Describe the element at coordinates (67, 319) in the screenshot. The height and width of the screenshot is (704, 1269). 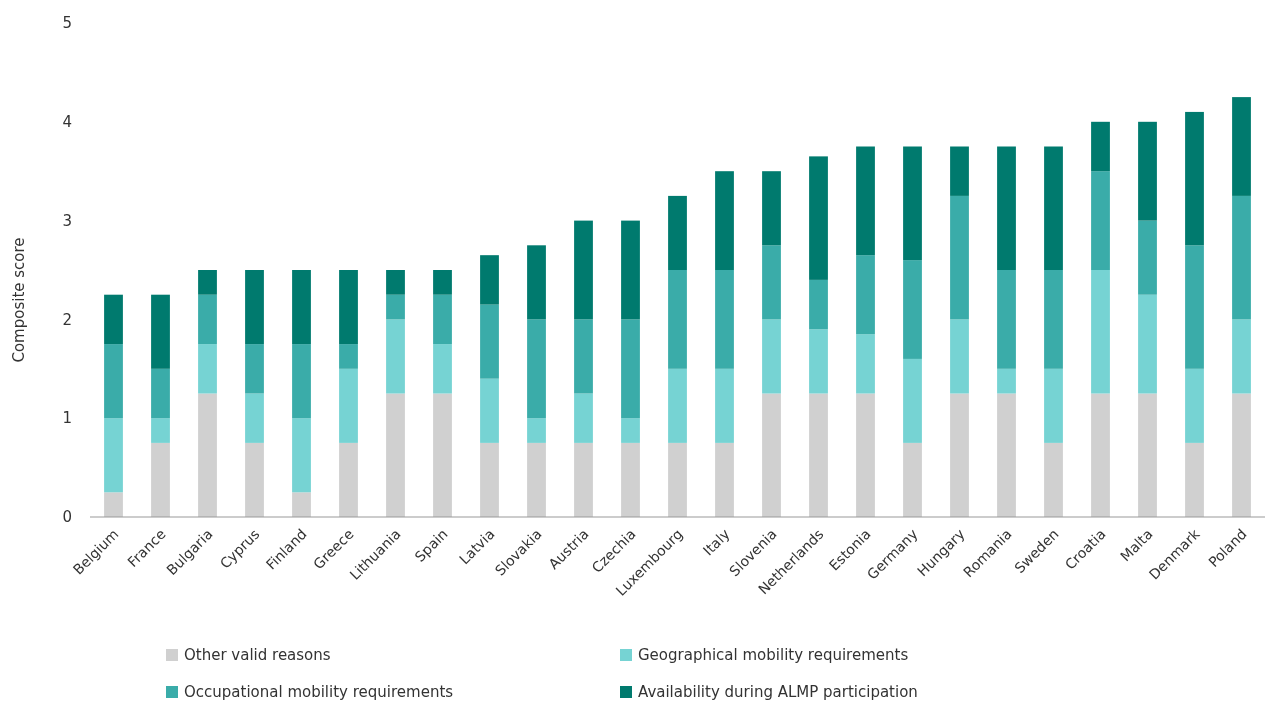
I see `y-tick-label: 2` at that location.